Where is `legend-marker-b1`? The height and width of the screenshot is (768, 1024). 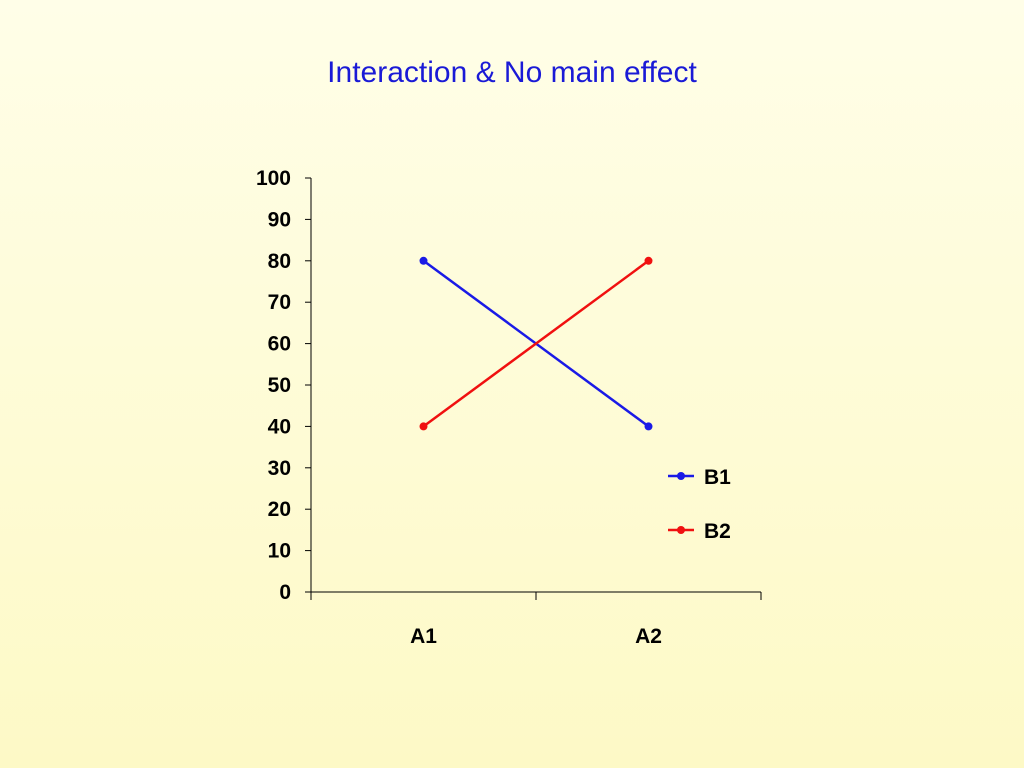 legend-marker-b1 is located at coordinates (681, 476).